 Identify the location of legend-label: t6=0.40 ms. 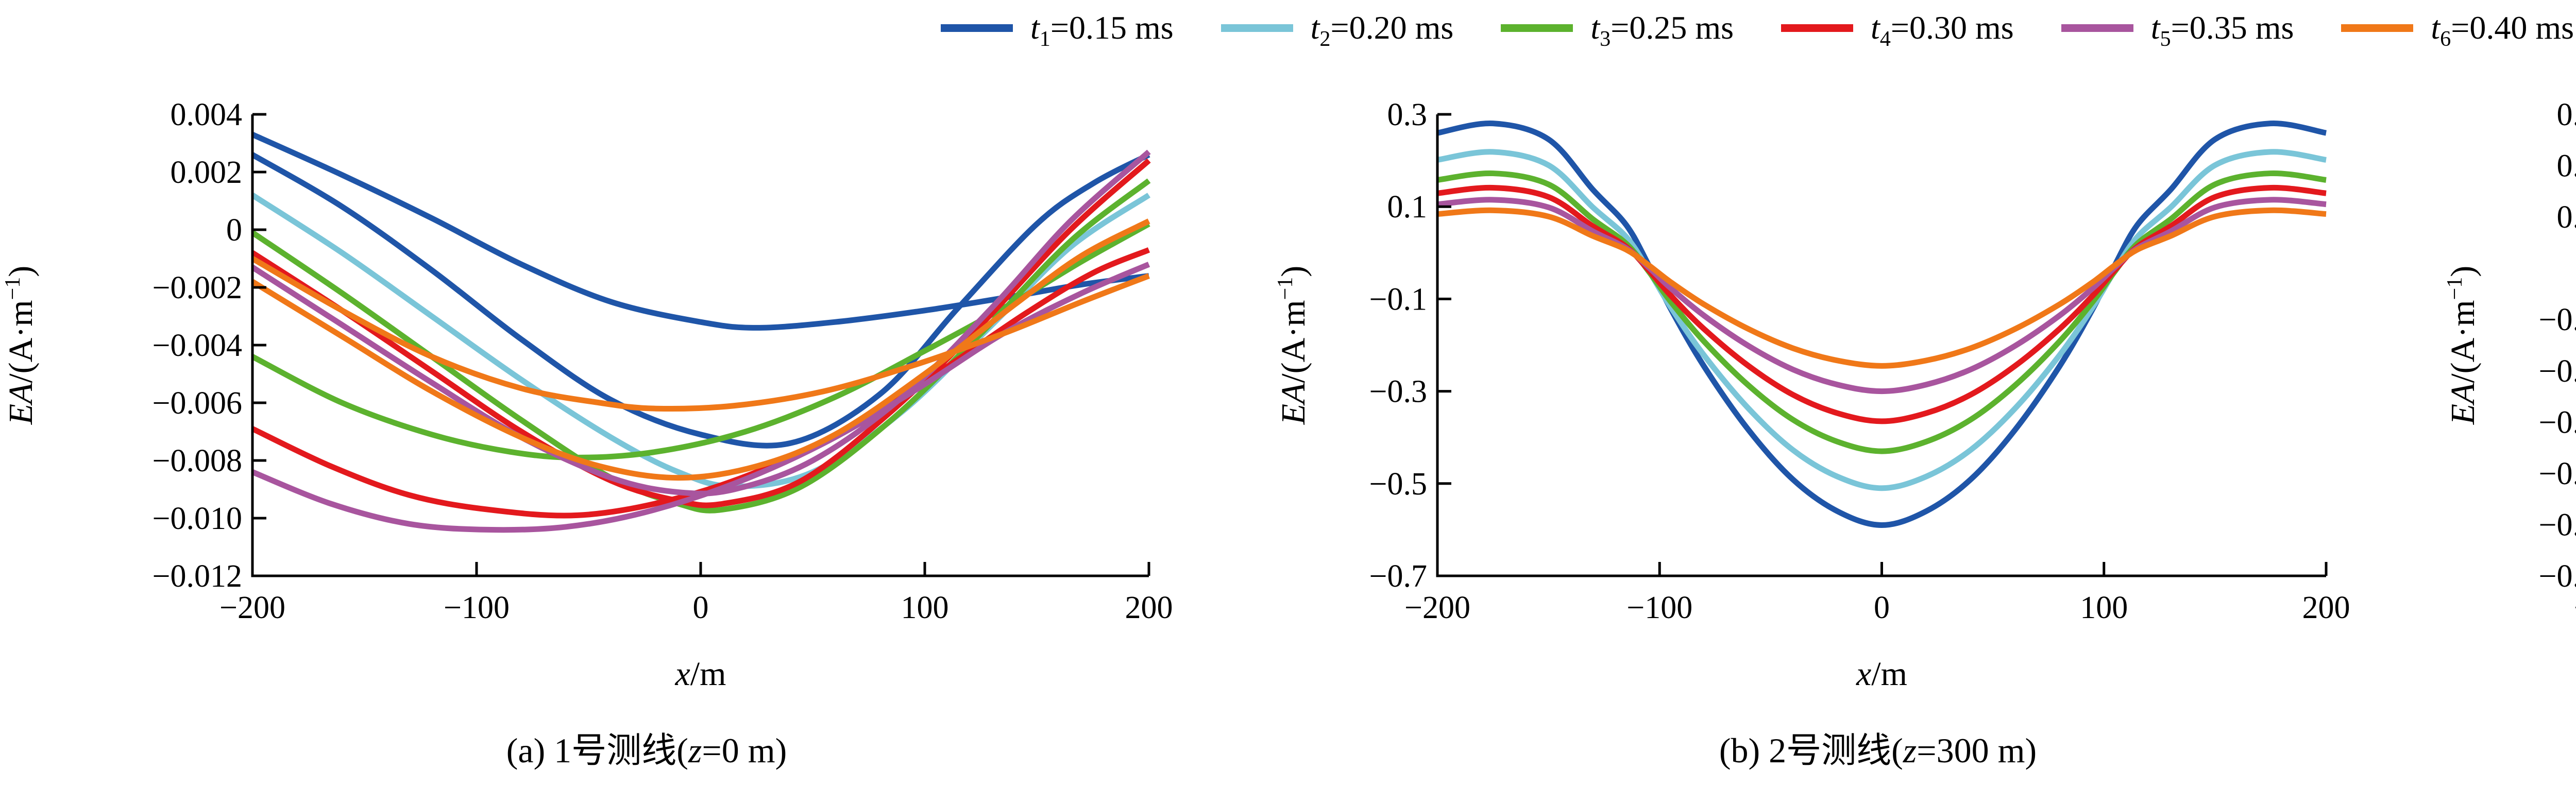
(2502, 30).